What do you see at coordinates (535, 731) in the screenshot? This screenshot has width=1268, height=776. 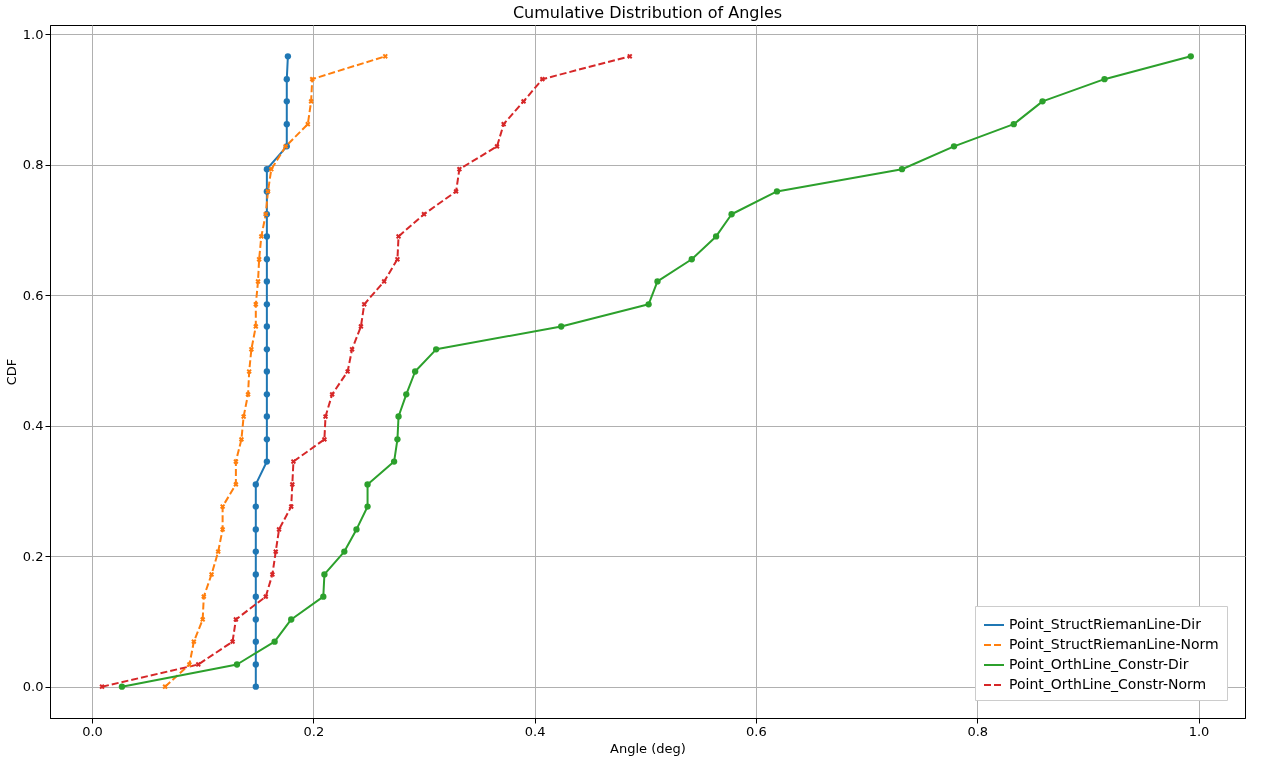 I see `x-tick-label: 0.4` at bounding box center [535, 731].